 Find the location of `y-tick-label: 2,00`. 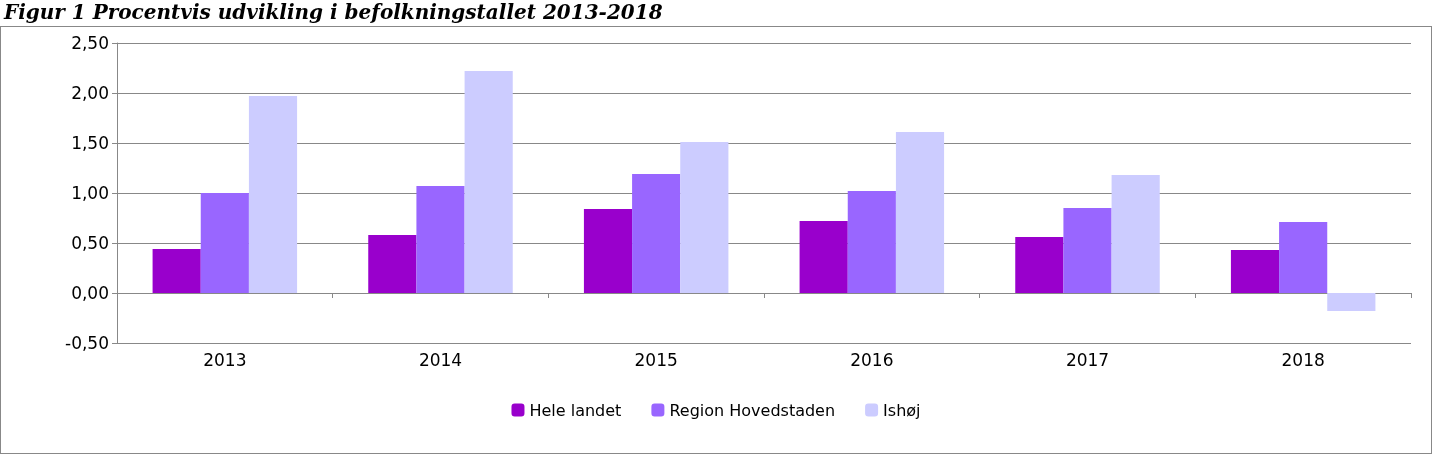

y-tick-label: 2,00 is located at coordinates (90, 93).